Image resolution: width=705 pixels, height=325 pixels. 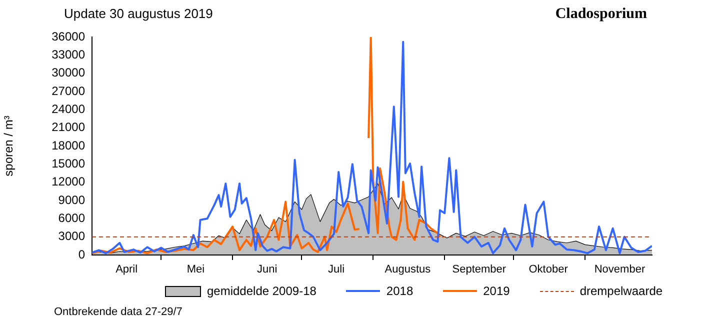 What do you see at coordinates (496, 291) in the screenshot?
I see `legend-label: 2019` at bounding box center [496, 291].